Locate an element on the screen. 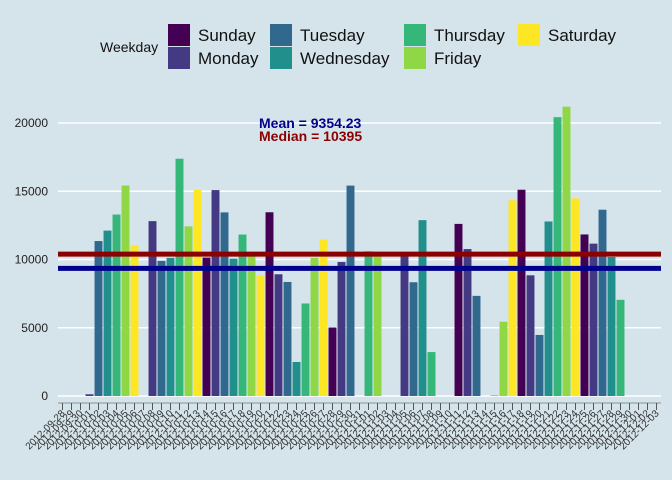 The image size is (672, 480). mean-label: Mean = 9354.23 is located at coordinates (310, 123).